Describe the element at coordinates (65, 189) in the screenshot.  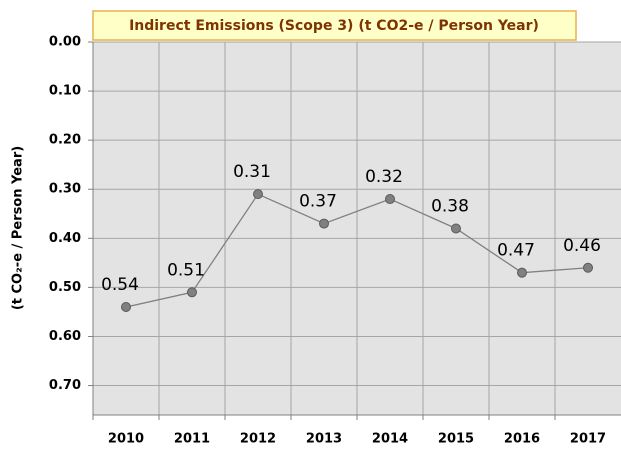
I see `y-tick-label: 0.30` at that location.